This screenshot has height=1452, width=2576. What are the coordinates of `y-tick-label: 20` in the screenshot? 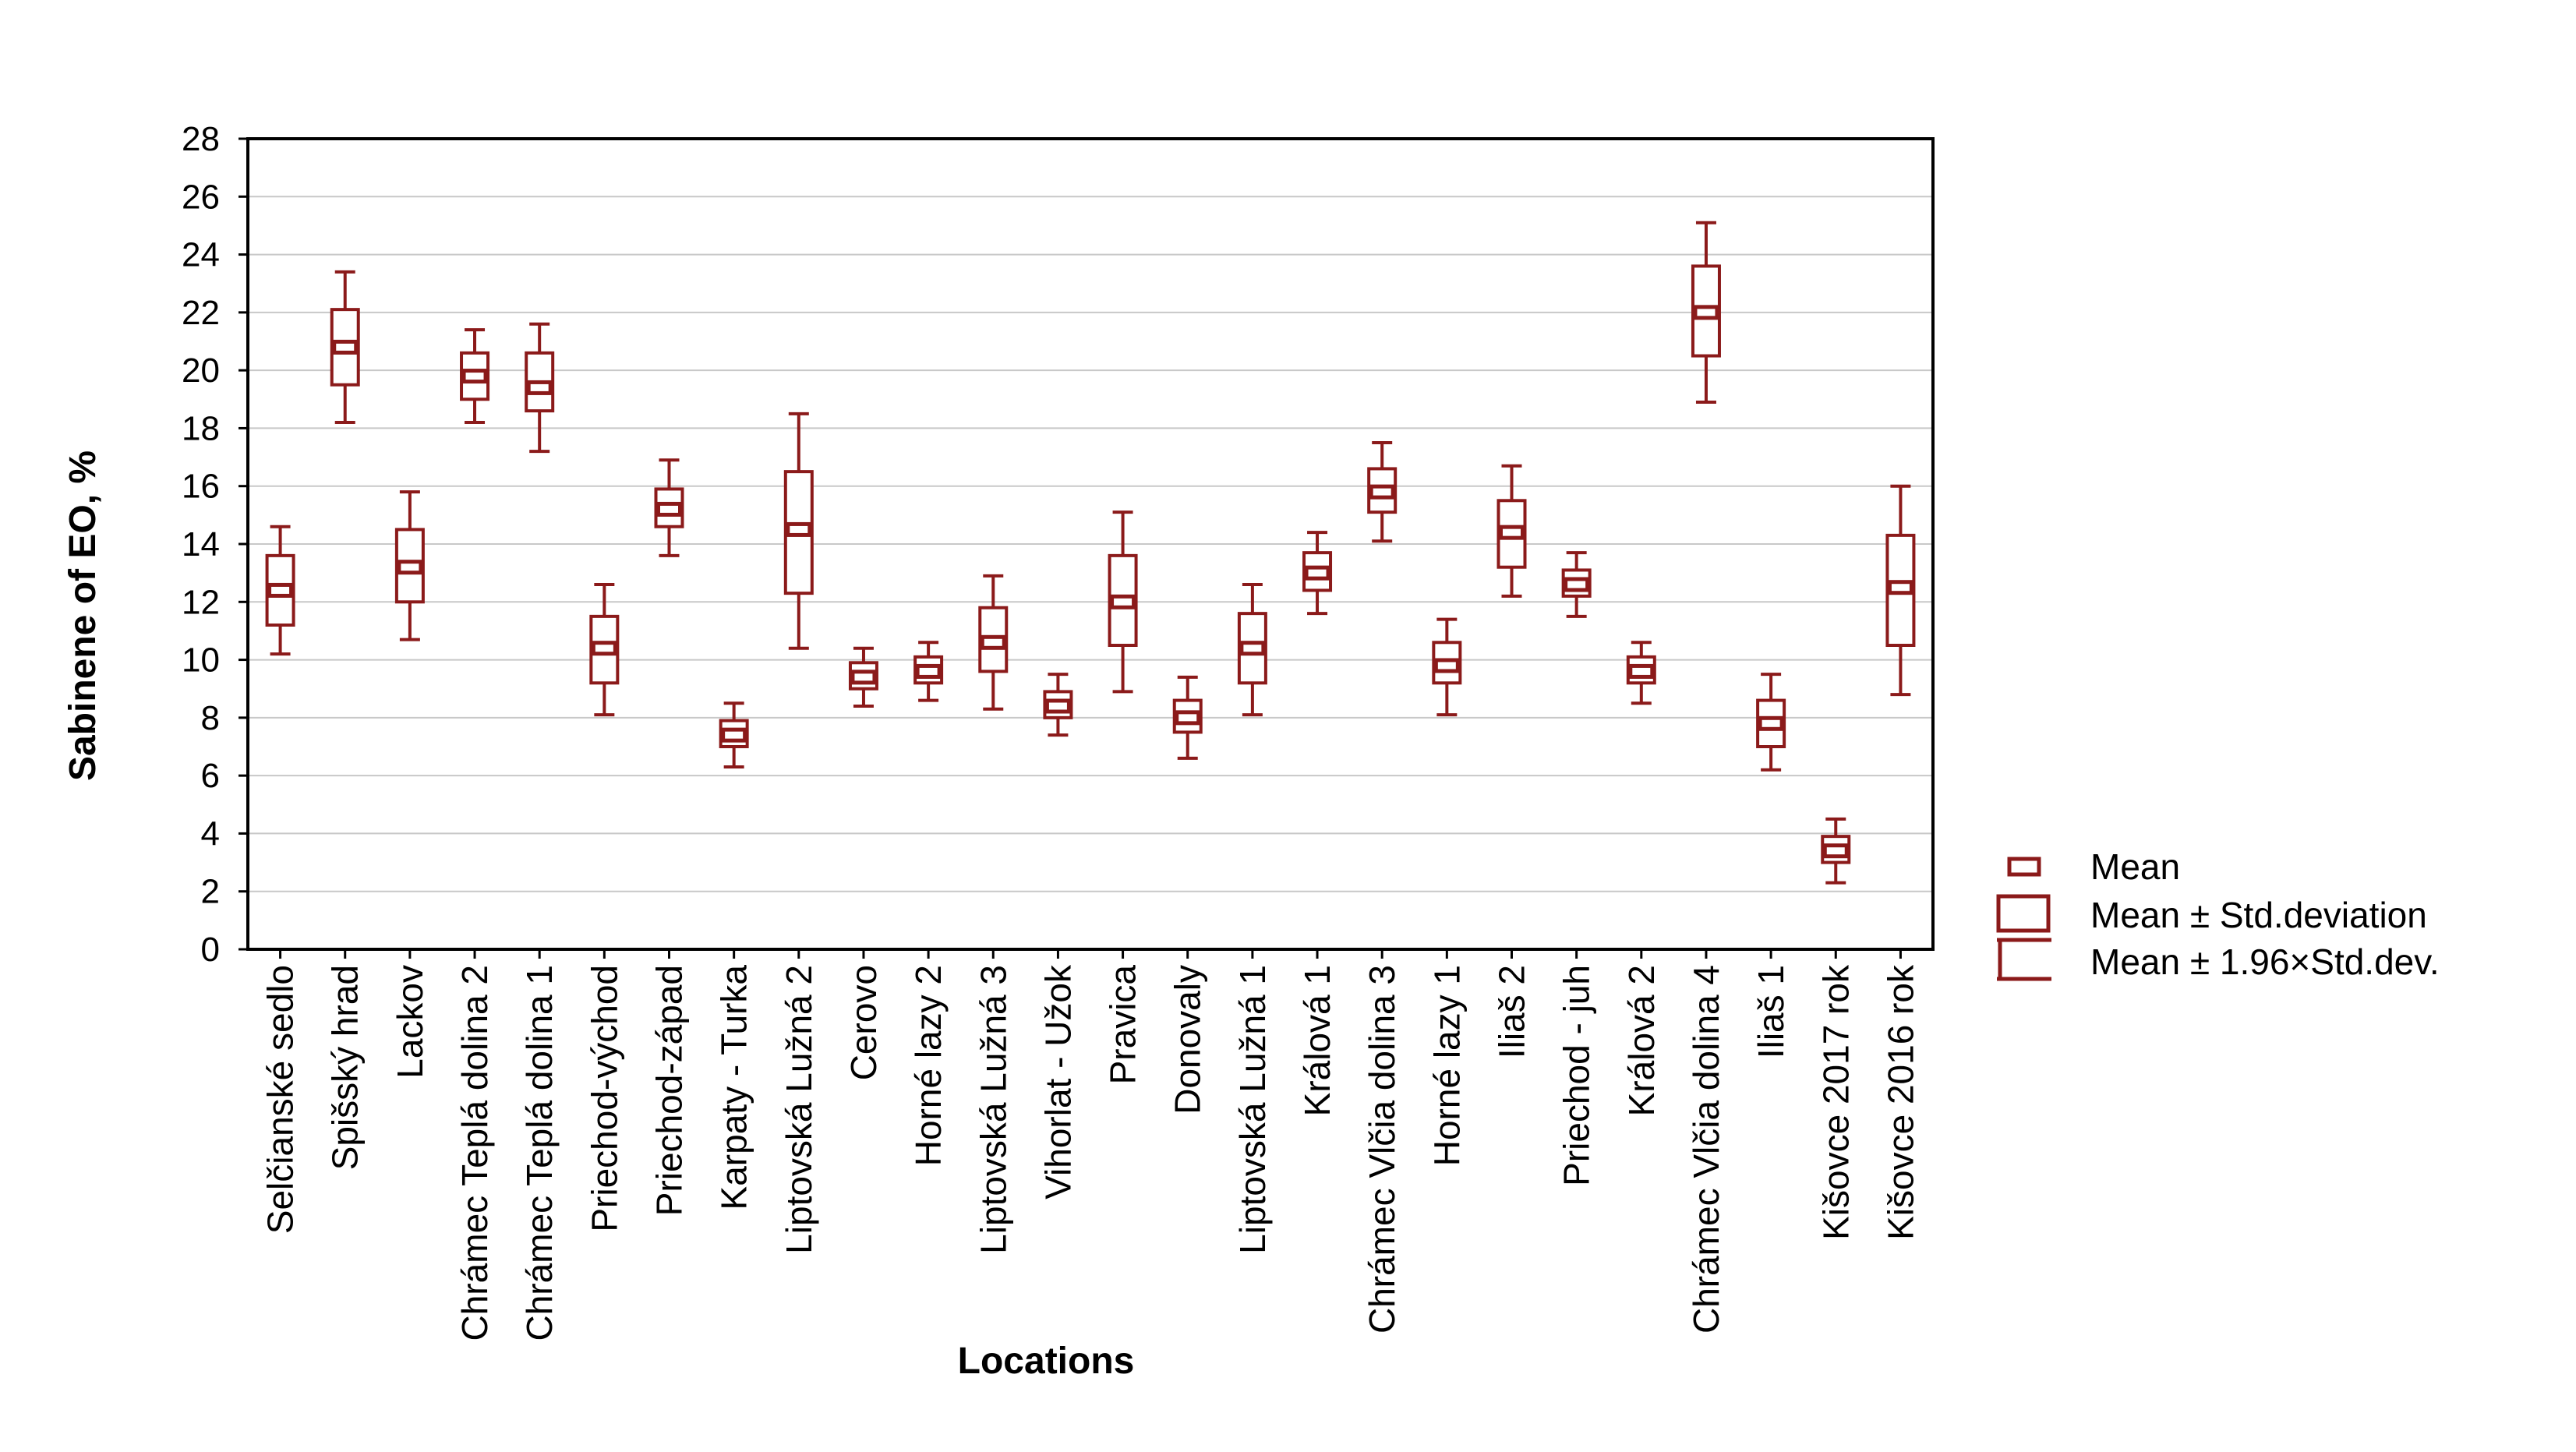 It's located at (201, 371).